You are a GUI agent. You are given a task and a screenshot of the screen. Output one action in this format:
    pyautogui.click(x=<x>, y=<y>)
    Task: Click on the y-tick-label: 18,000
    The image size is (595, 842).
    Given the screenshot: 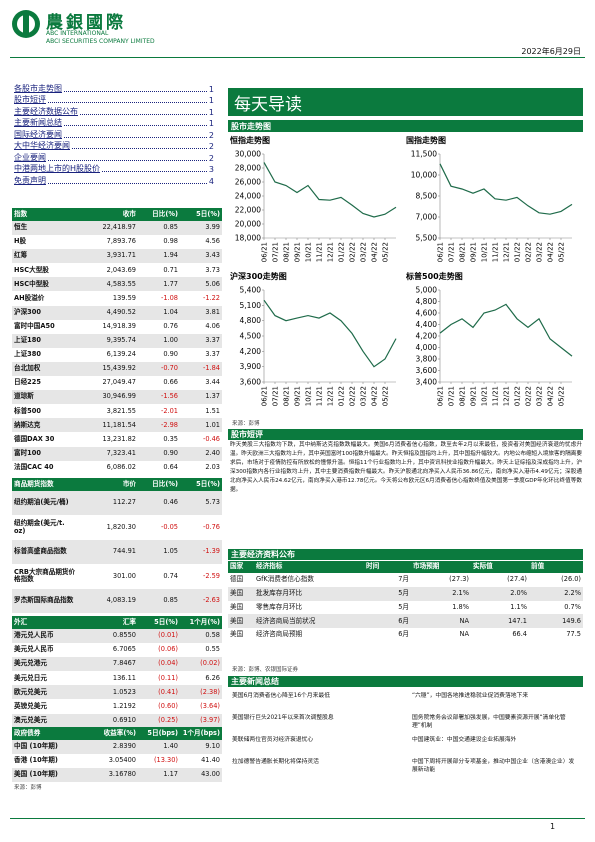 What is the action you would take?
    pyautogui.click(x=248, y=238)
    